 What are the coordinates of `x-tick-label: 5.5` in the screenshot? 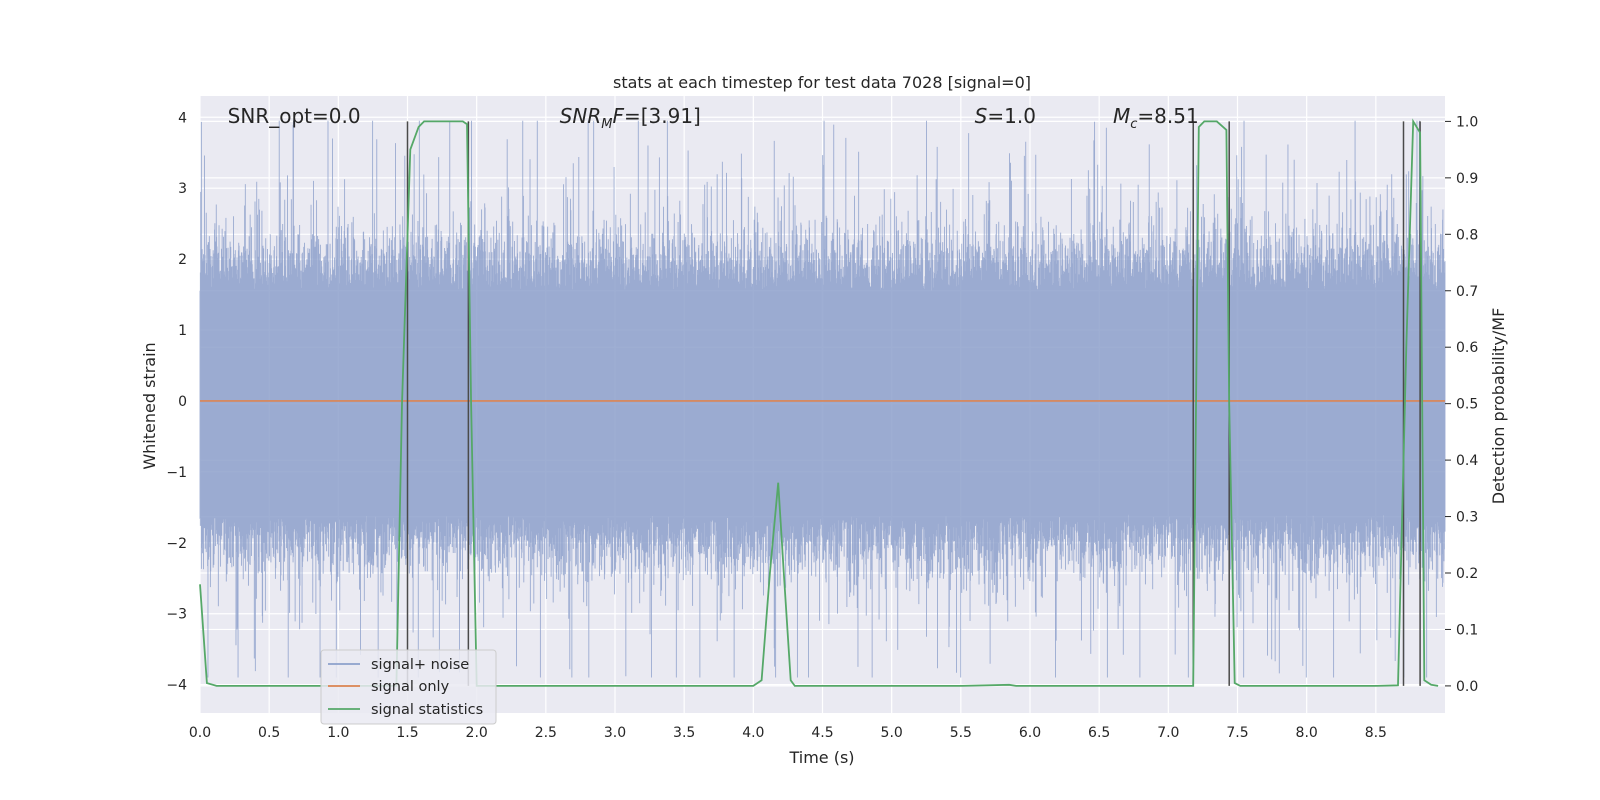 It's located at (961, 733).